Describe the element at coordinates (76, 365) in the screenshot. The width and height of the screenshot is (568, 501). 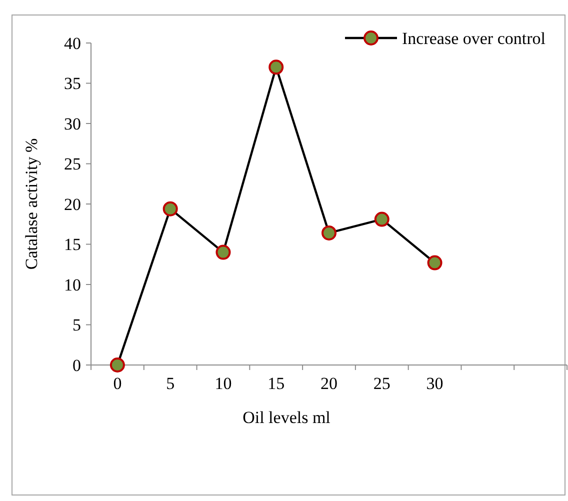
I see `y-tick-label: 0` at that location.